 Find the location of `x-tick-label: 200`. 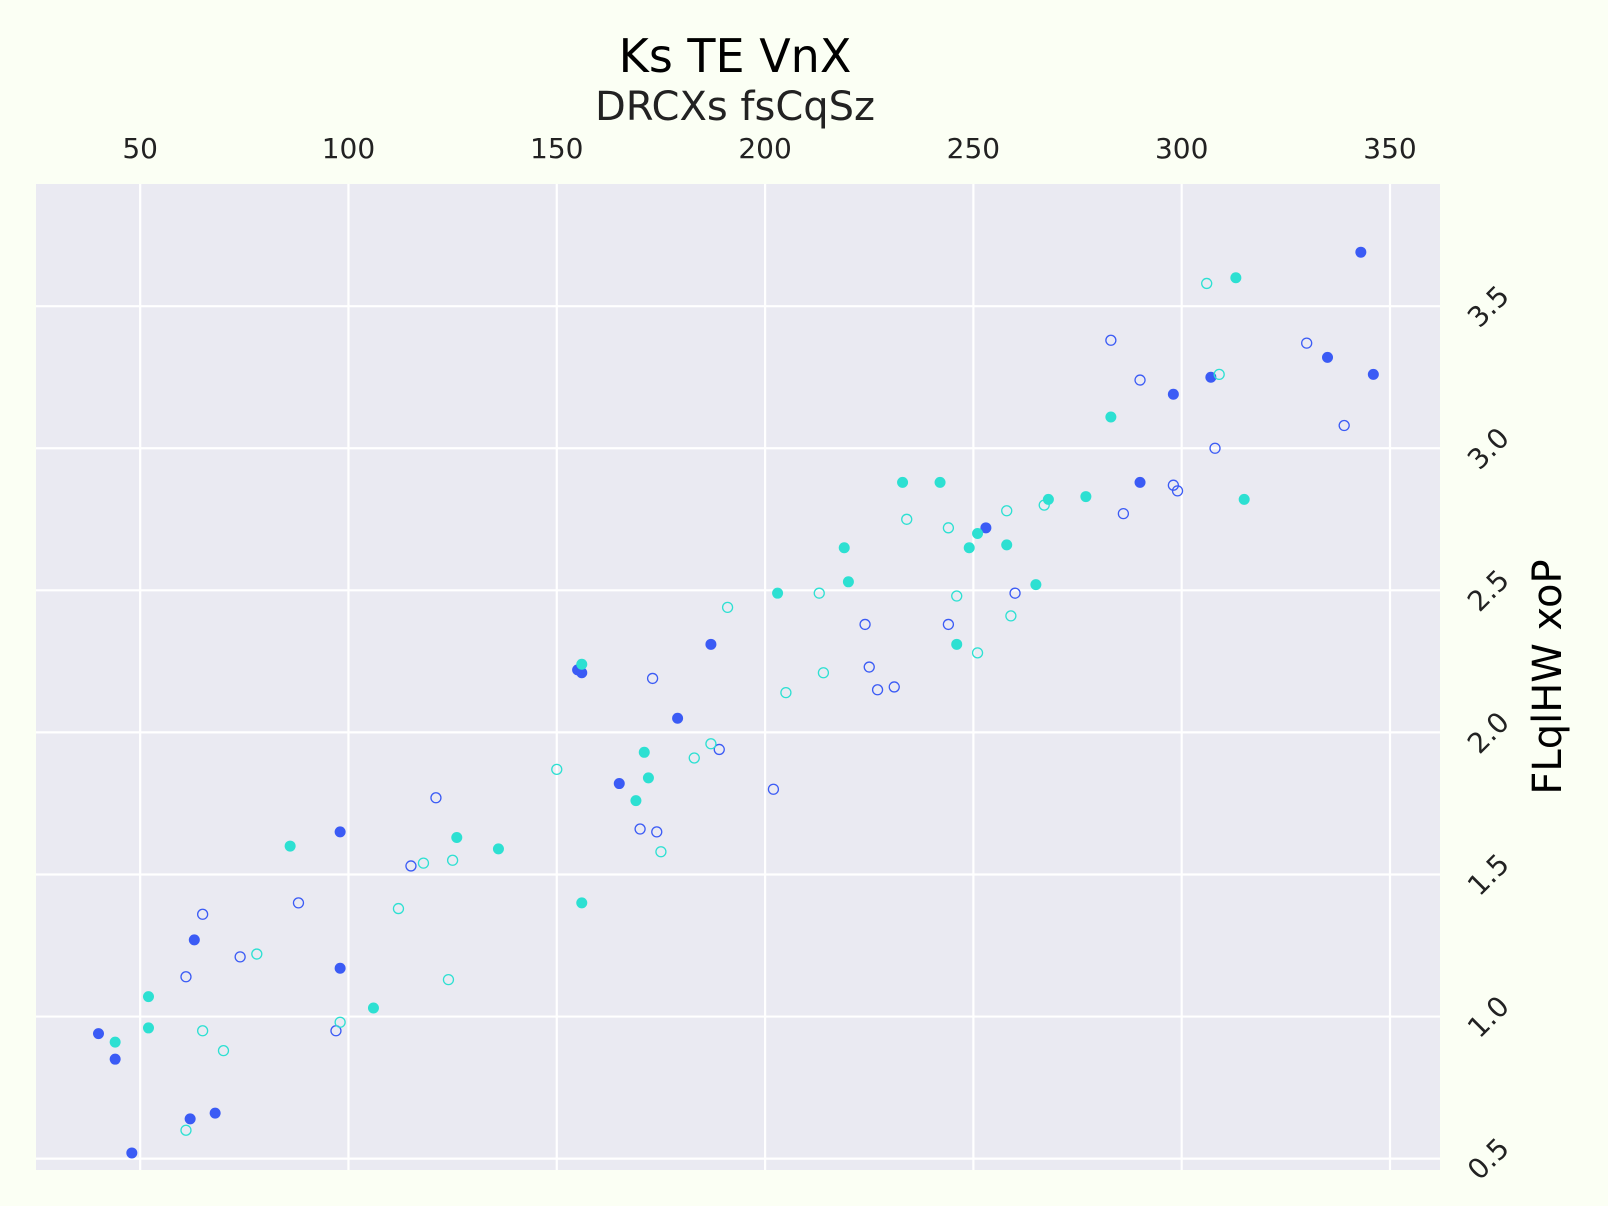

x-tick-label: 200 is located at coordinates (764, 148).